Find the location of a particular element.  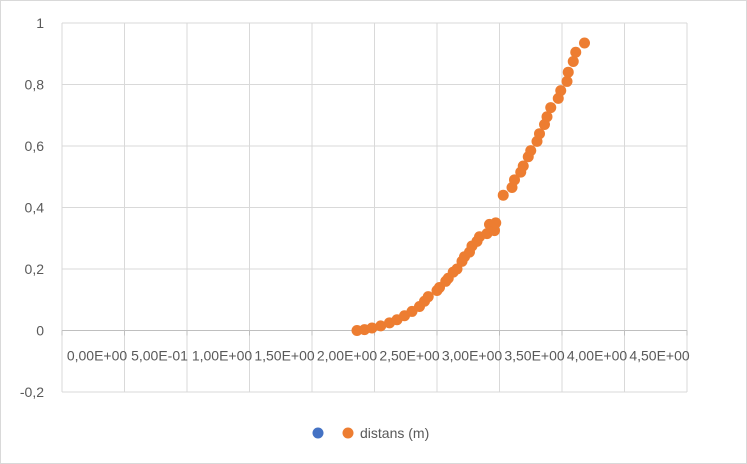

legend-label: distans (m) is located at coordinates (394, 433).